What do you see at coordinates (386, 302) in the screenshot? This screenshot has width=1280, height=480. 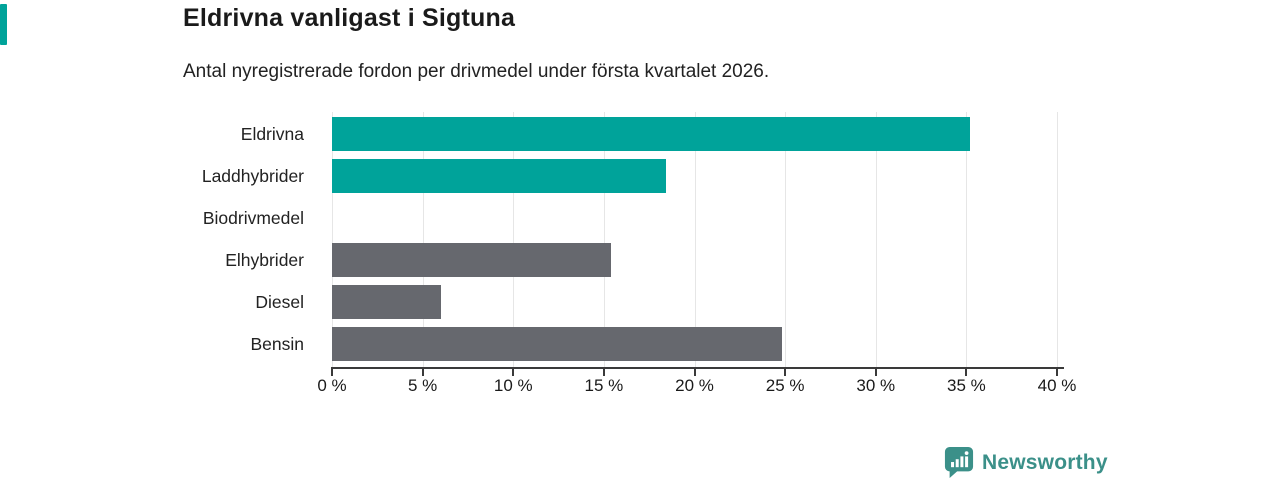 I see `bar-diesel` at bounding box center [386, 302].